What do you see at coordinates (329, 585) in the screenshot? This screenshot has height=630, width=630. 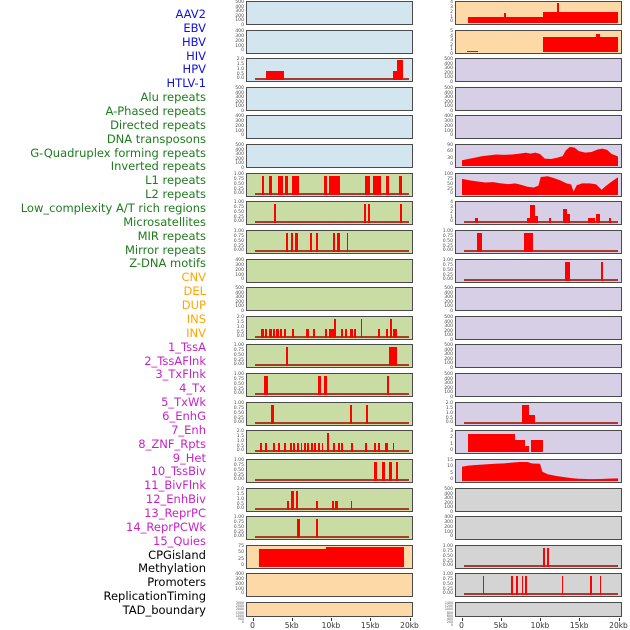 I see `track-panel-DEL` at bounding box center [329, 585].